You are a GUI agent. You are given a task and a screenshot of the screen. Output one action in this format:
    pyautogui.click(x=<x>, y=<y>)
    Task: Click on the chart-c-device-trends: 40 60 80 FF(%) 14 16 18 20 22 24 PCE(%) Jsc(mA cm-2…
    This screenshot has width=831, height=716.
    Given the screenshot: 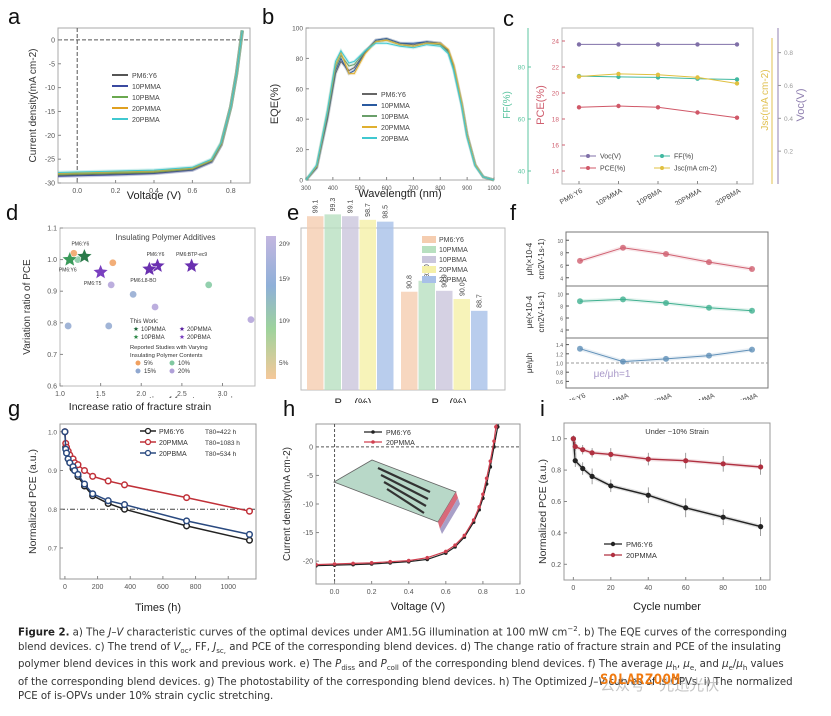 What is the action you would take?
    pyautogui.click(x=654, y=116)
    